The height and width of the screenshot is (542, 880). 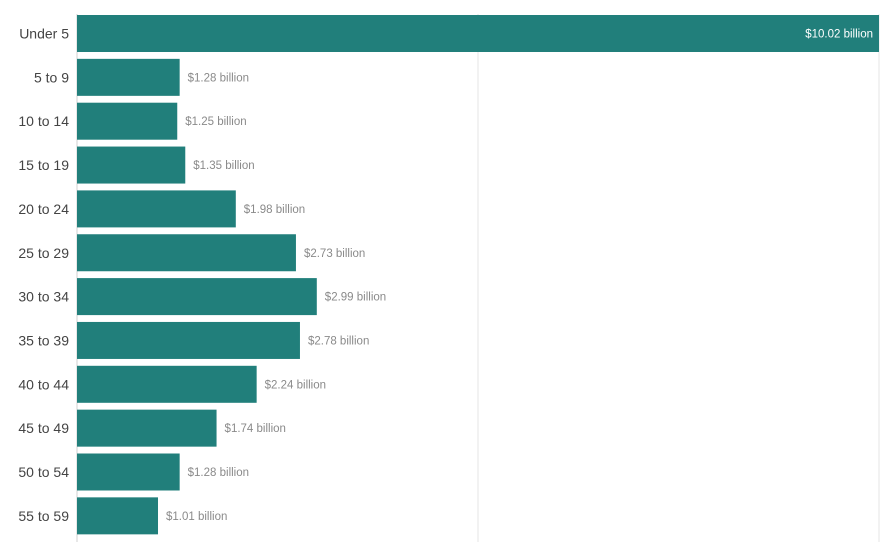 What do you see at coordinates (43, 165) in the screenshot?
I see `category-label: 15 to 19` at bounding box center [43, 165].